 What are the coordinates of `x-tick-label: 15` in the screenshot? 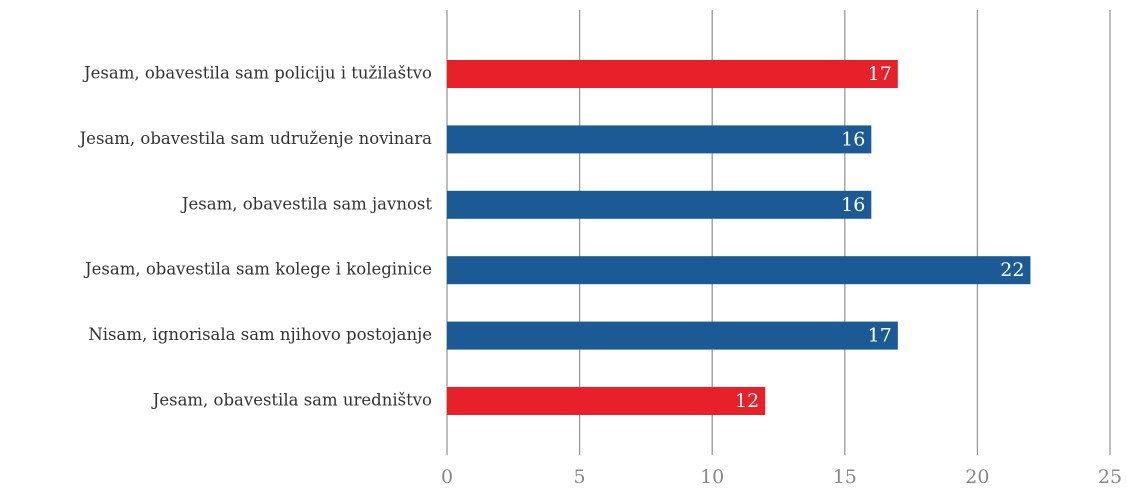 It's located at (845, 477).